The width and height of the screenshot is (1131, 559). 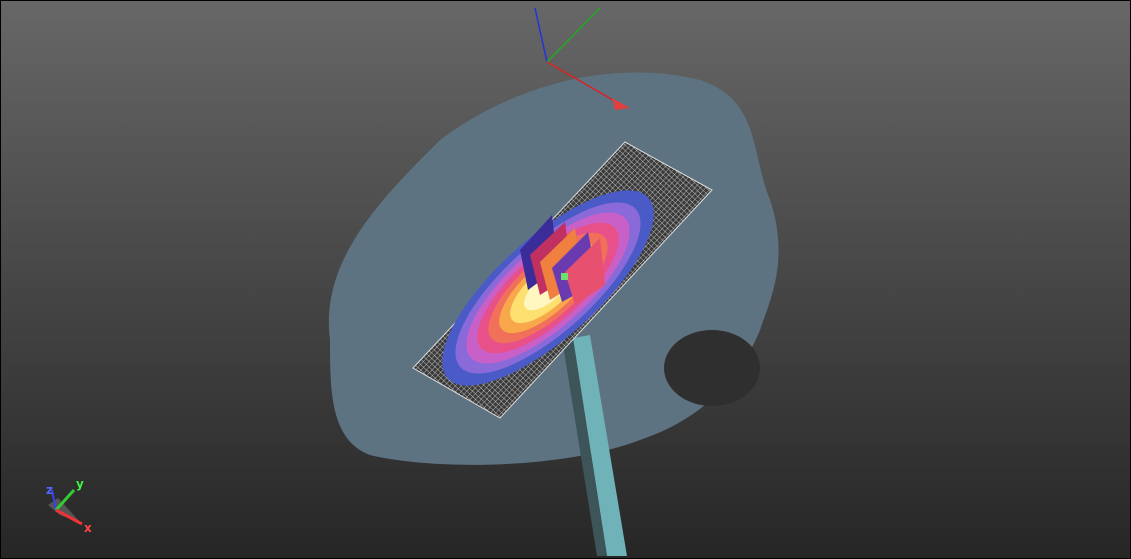 What do you see at coordinates (582, 58) in the screenshot?
I see `world-axes` at bounding box center [582, 58].